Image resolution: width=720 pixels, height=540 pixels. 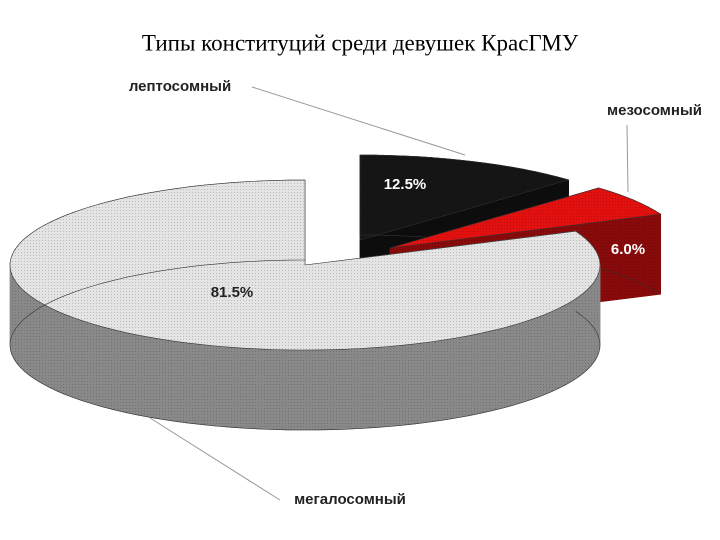 I want to click on value-label: 6.0%, so click(x=628, y=249).